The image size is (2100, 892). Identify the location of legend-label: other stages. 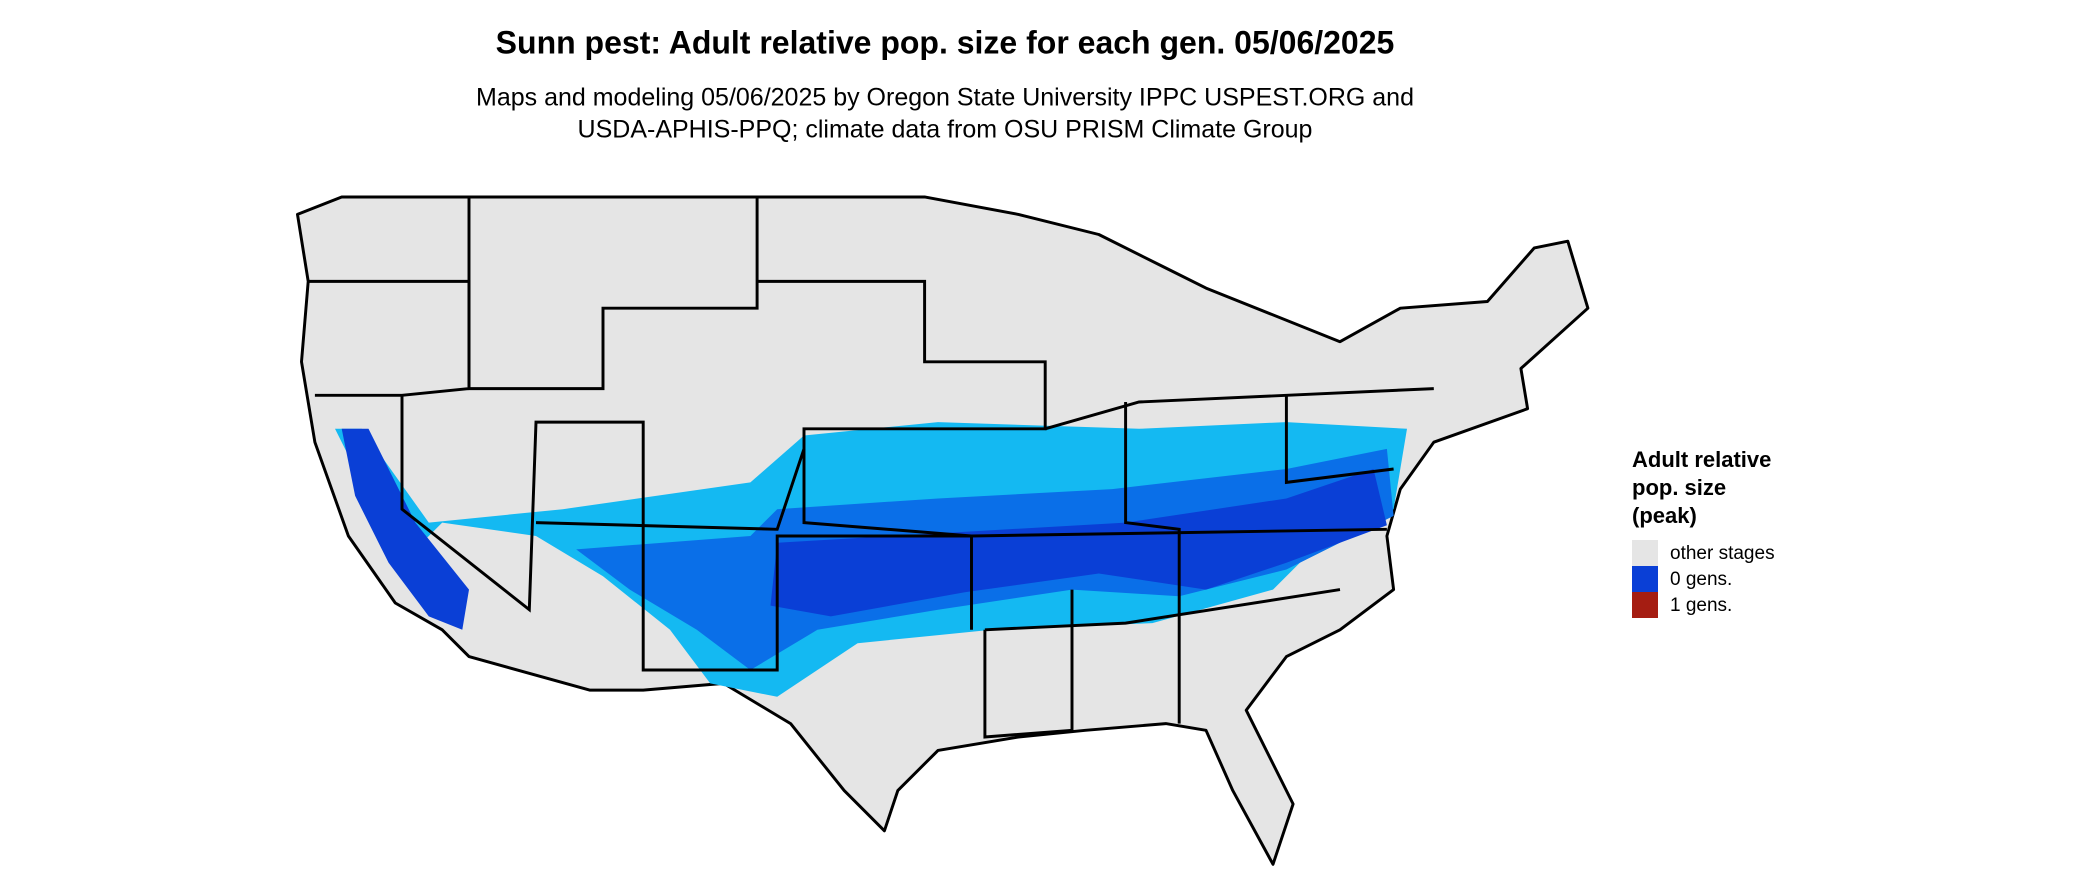
(1722, 553).